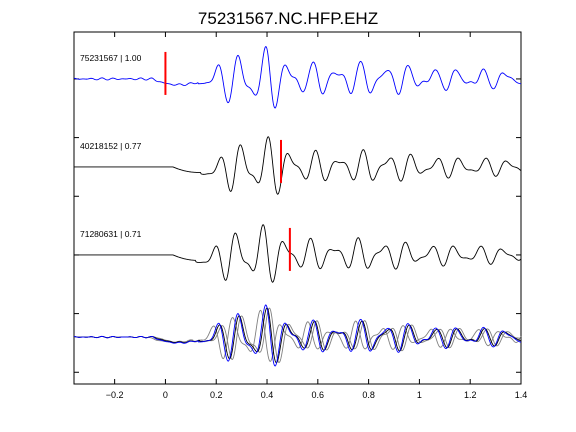  Describe the element at coordinates (111, 234) in the screenshot. I see `trace-label: 71280631 | 0.71` at that location.